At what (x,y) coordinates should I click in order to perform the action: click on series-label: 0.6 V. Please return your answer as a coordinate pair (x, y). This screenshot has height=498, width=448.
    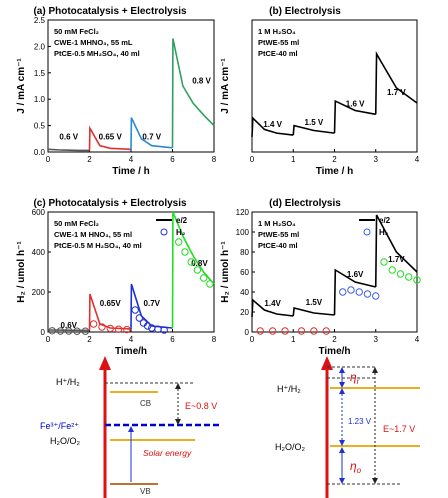
    Looking at the image, I should click on (68, 137).